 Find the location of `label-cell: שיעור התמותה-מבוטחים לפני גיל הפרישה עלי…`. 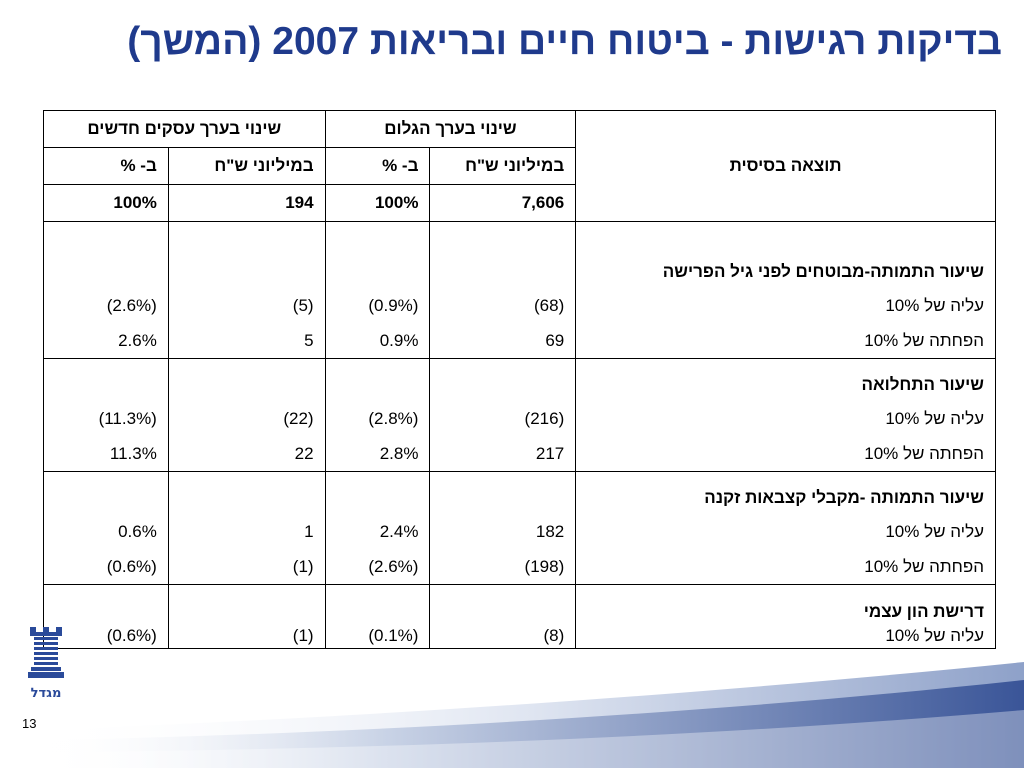

label-cell: שיעור התמותה-מבוטחים לפני גיל הפרישה עלי… is located at coordinates (785, 290).